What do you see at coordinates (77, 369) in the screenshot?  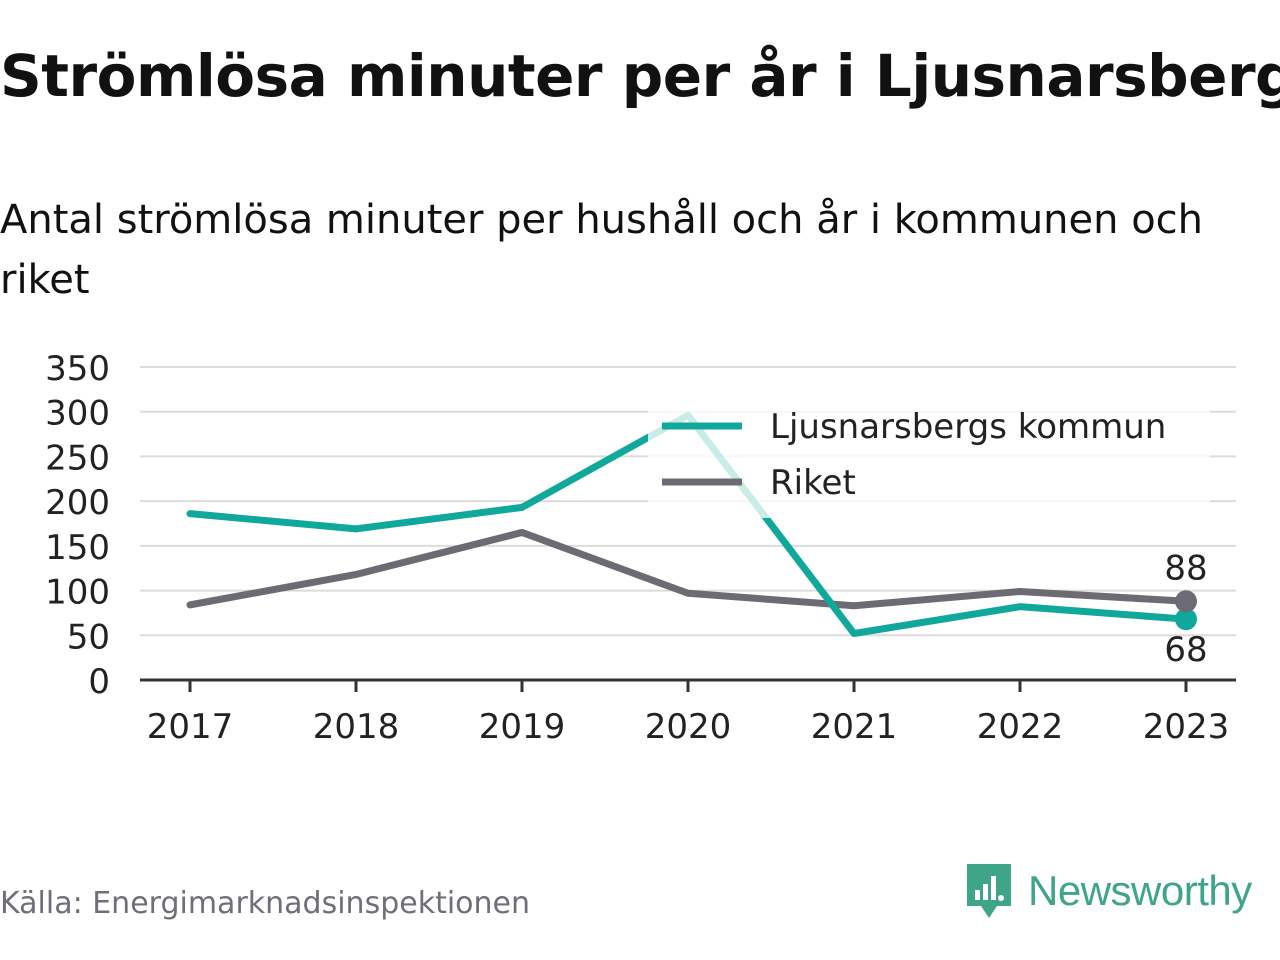 I see `y-tick-label: 350` at bounding box center [77, 369].